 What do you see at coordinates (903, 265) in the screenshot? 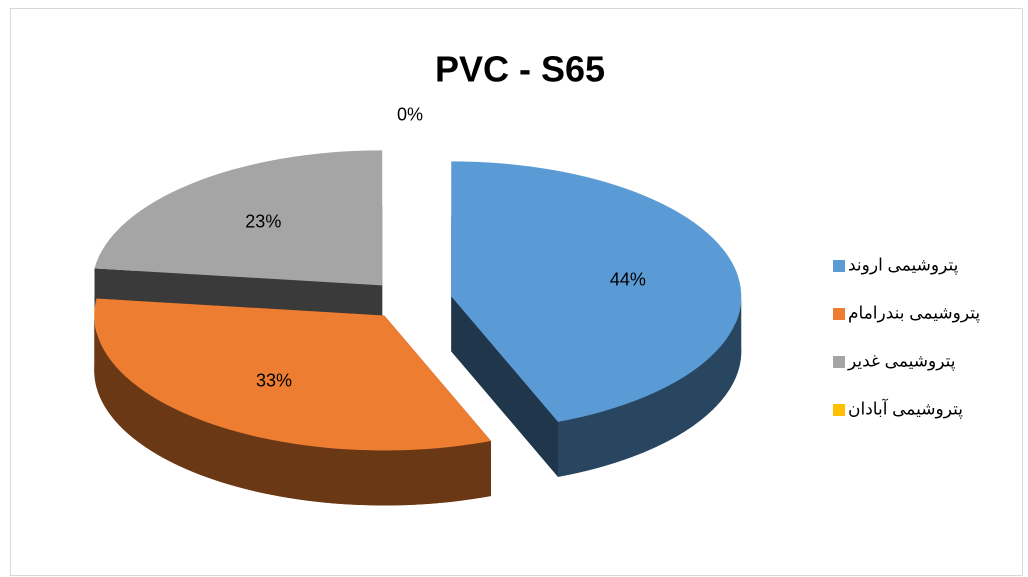
I see `legend-label: پتروشیمی اروند` at bounding box center [903, 265].